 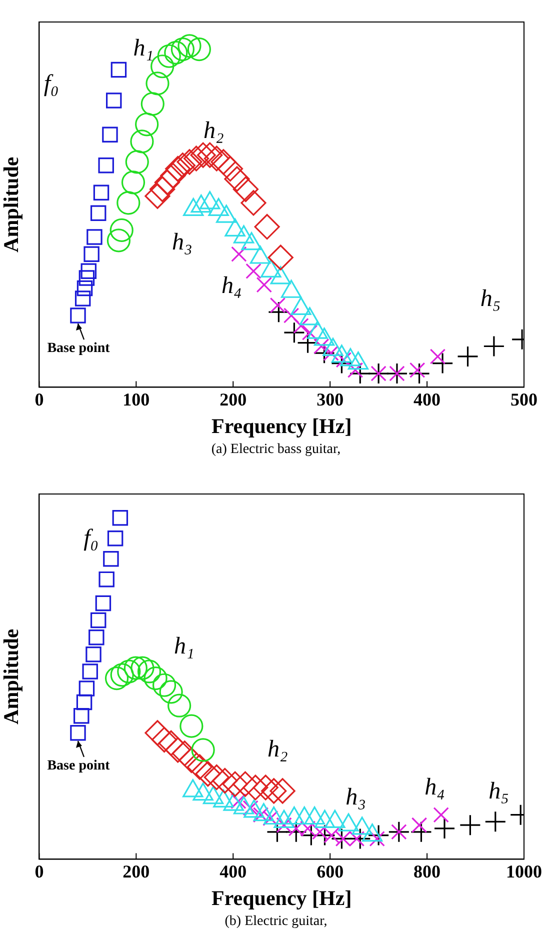 What do you see at coordinates (276, 450) in the screenshot?
I see `text: (a) Electric bass guitar,` at bounding box center [276, 450].